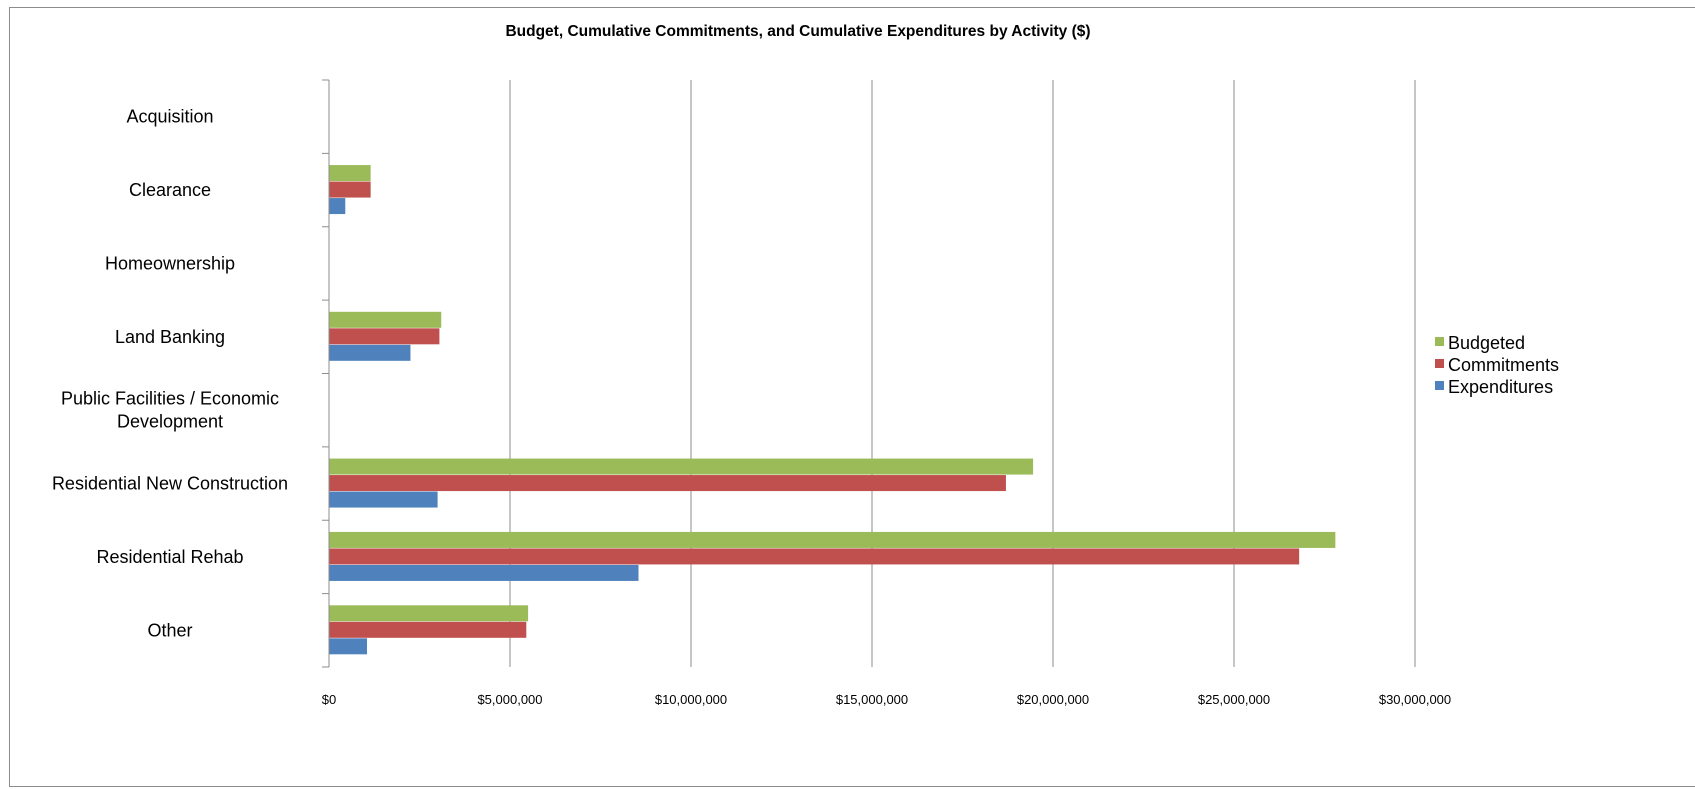  What do you see at coordinates (169, 557) in the screenshot?
I see `category-label-residential-rehab: Residential Rehab` at bounding box center [169, 557].